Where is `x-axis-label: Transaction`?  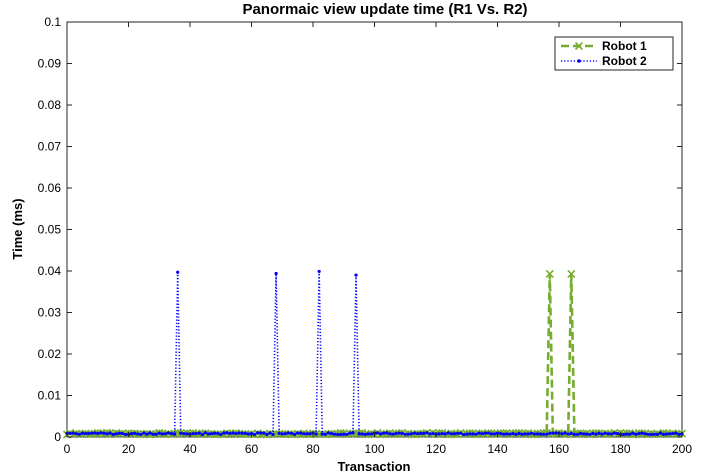 x-axis-label: Transaction is located at coordinates (374, 466).